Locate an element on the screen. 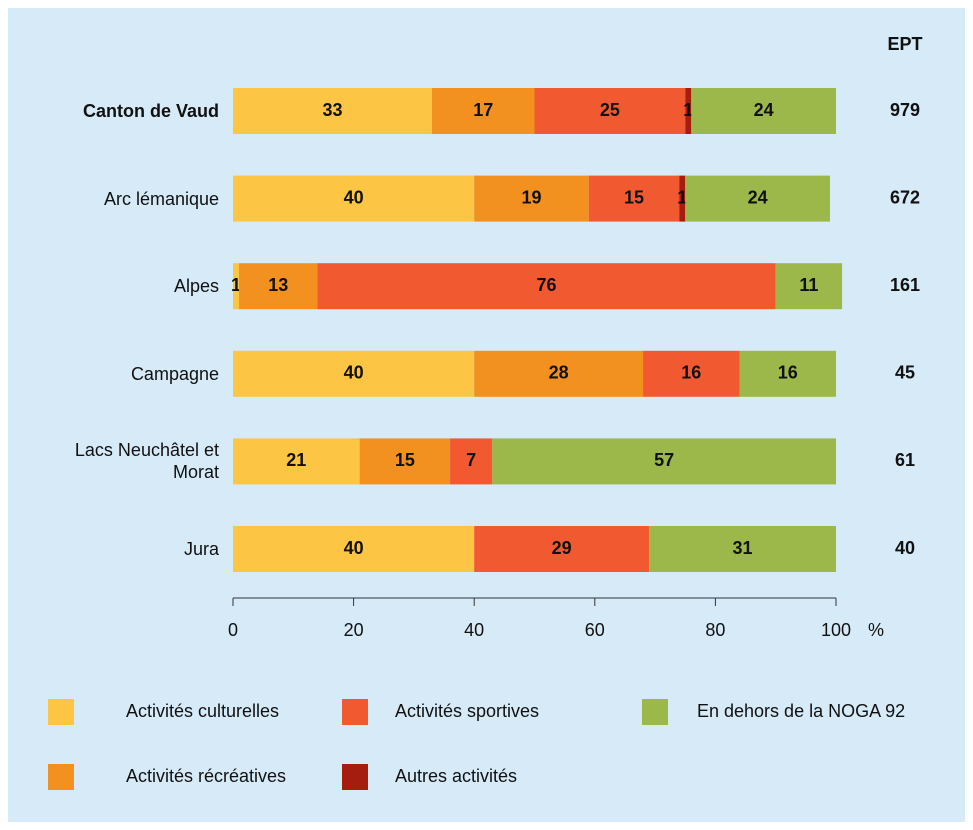 Image resolution: width=973 pixels, height=830 pixels. ept-value: 979 is located at coordinates (905, 110).